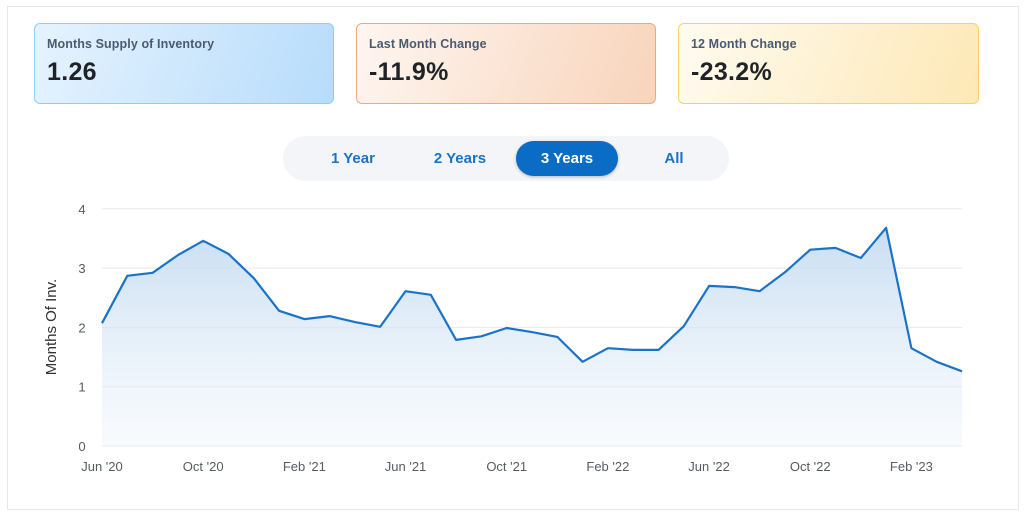  I want to click on x-tick-label: Feb '23, so click(911, 466).